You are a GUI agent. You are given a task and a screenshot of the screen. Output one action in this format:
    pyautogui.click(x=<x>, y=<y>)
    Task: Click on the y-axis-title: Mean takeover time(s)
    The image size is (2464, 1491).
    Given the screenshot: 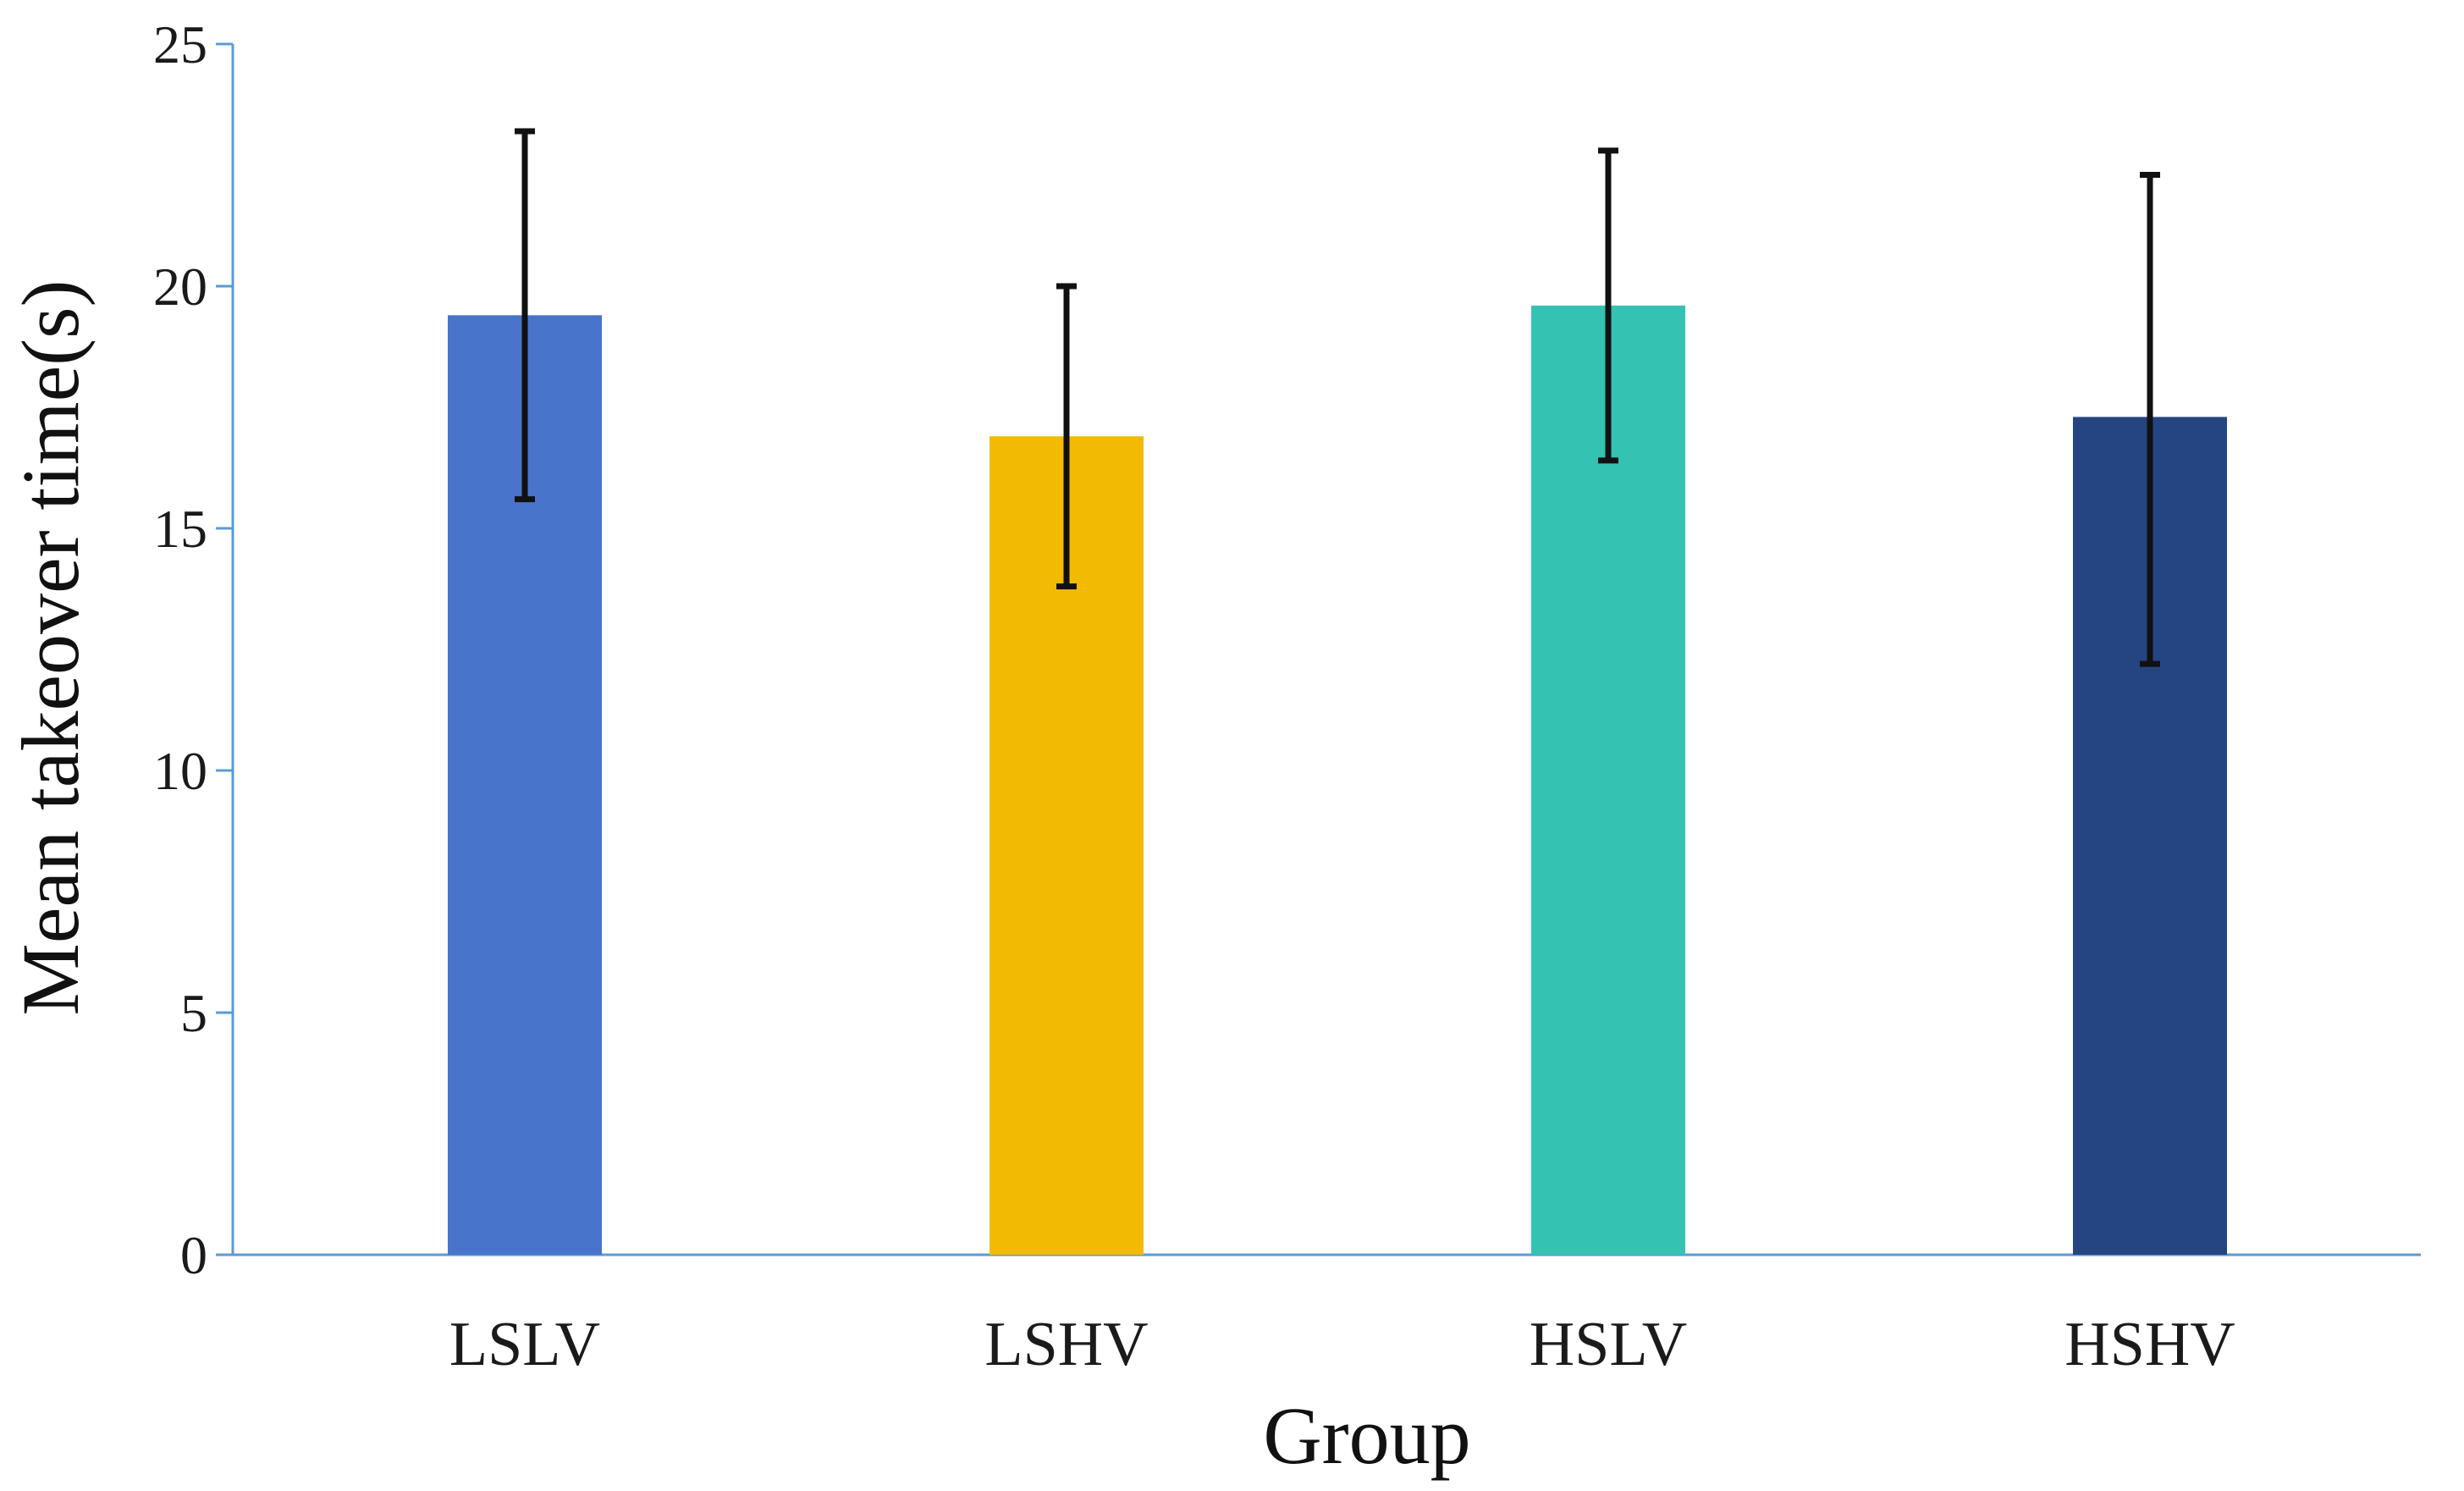 What is the action you would take?
    pyautogui.click(x=50, y=648)
    